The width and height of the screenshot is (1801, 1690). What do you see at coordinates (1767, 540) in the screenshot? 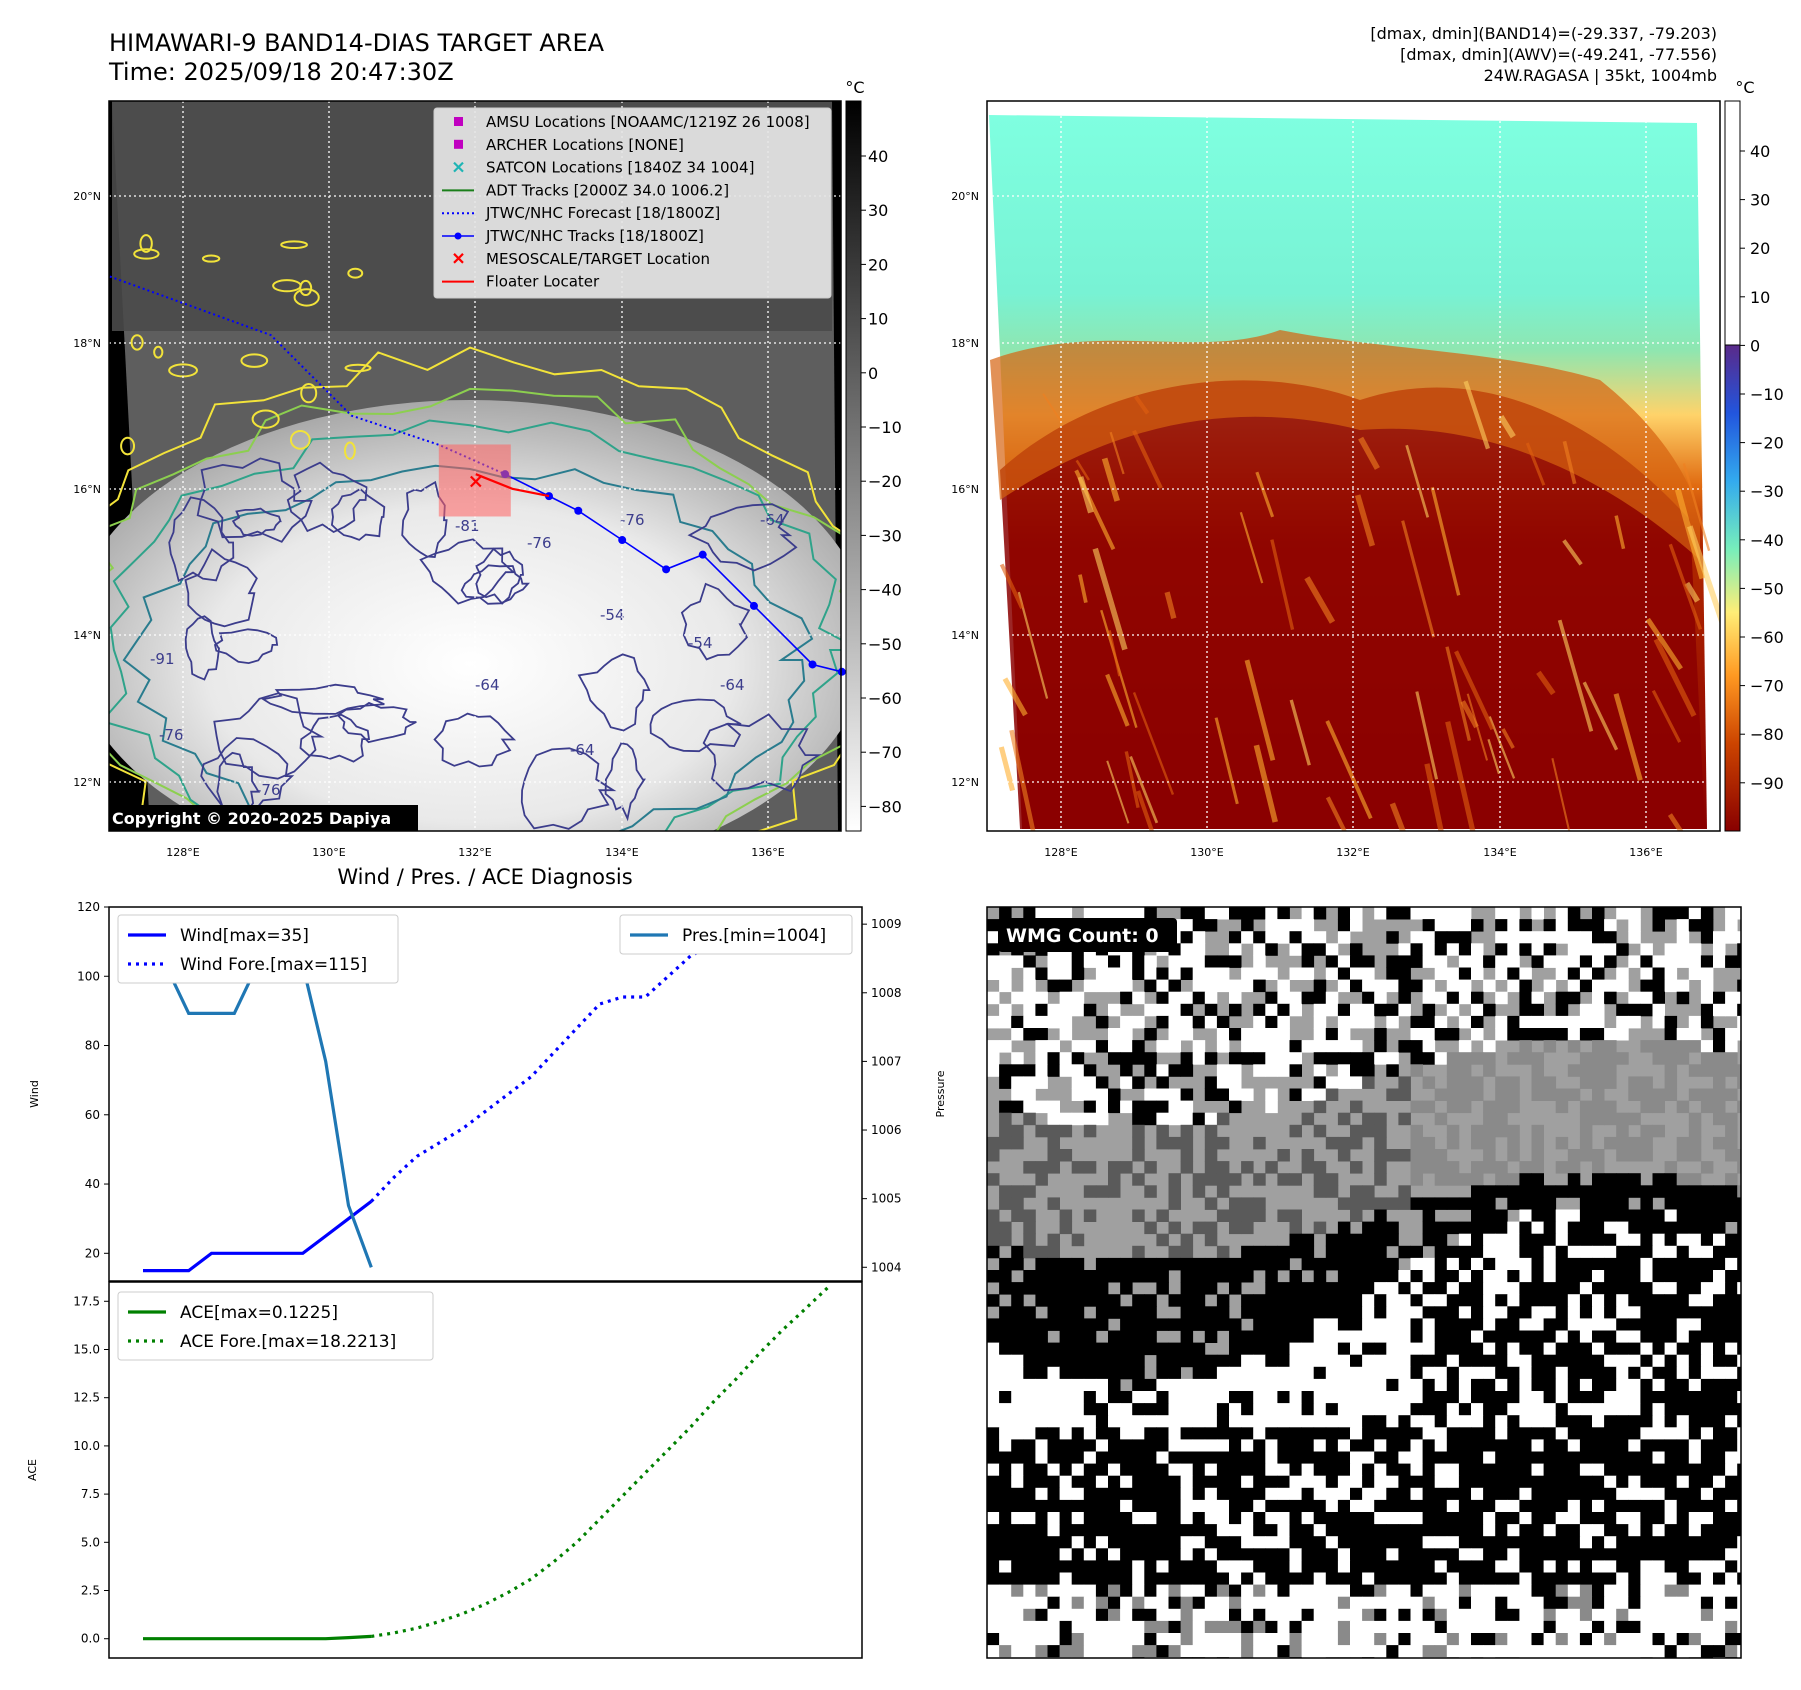
I see `colorbar-tick-label: −40` at bounding box center [1767, 540].